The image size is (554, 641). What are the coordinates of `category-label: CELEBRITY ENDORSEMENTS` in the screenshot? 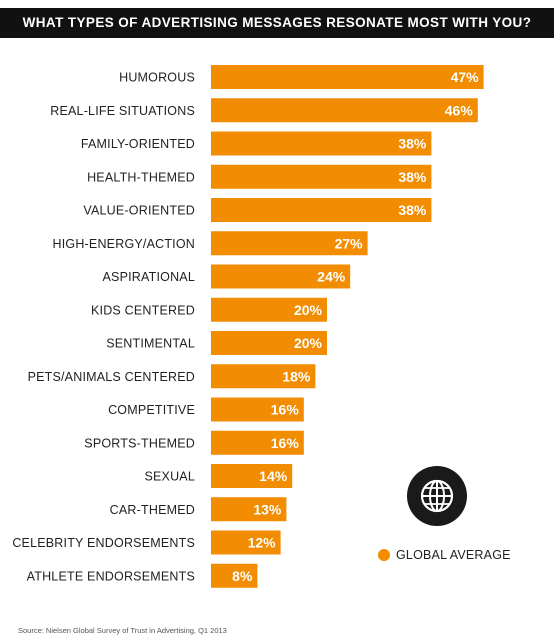 It's located at (103, 543).